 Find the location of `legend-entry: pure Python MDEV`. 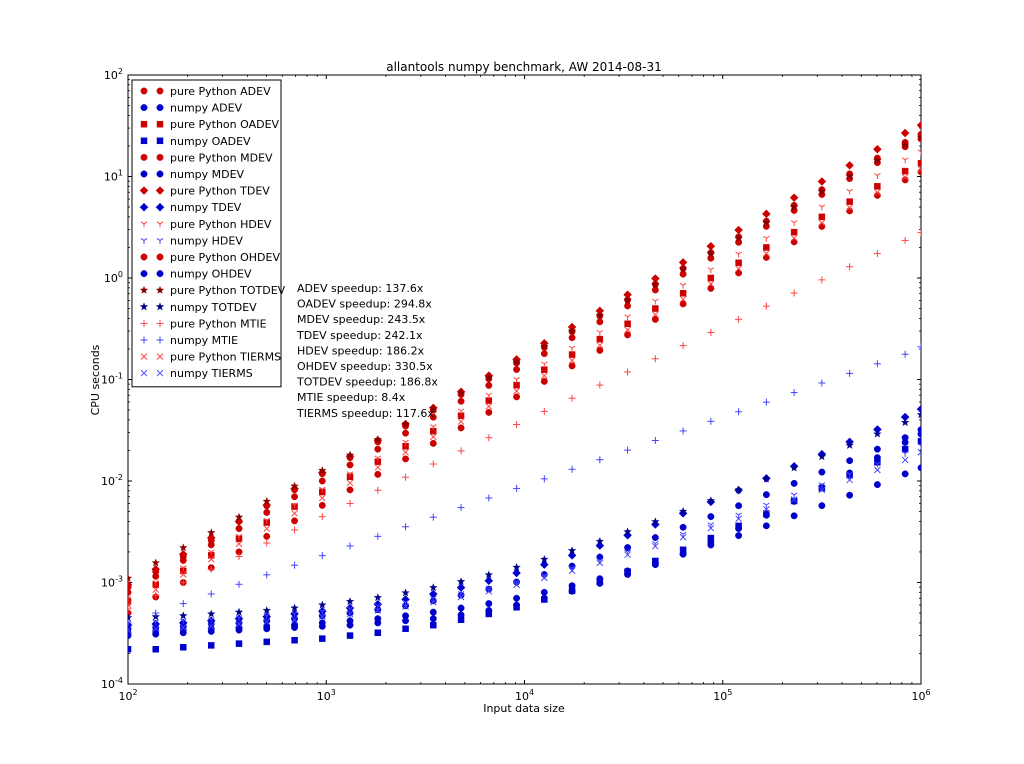

legend-entry: pure Python MDEV is located at coordinates (206, 157).